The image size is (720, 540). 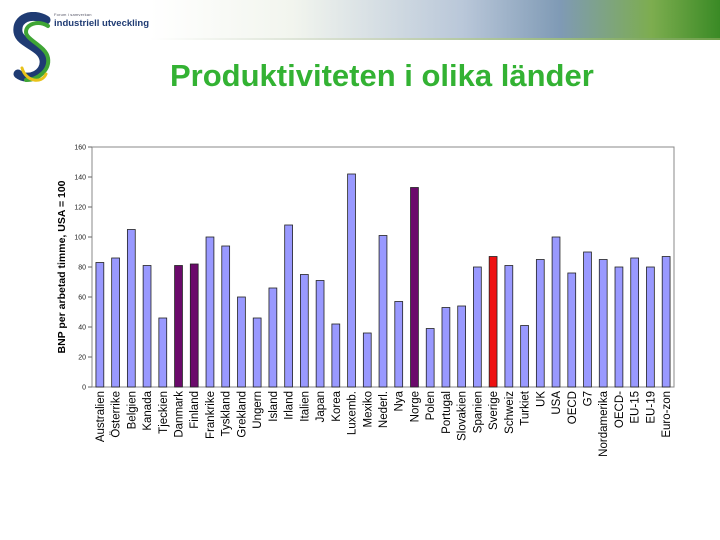 What do you see at coordinates (80, 148) in the screenshot?
I see `y-tick-label: 160` at bounding box center [80, 148].